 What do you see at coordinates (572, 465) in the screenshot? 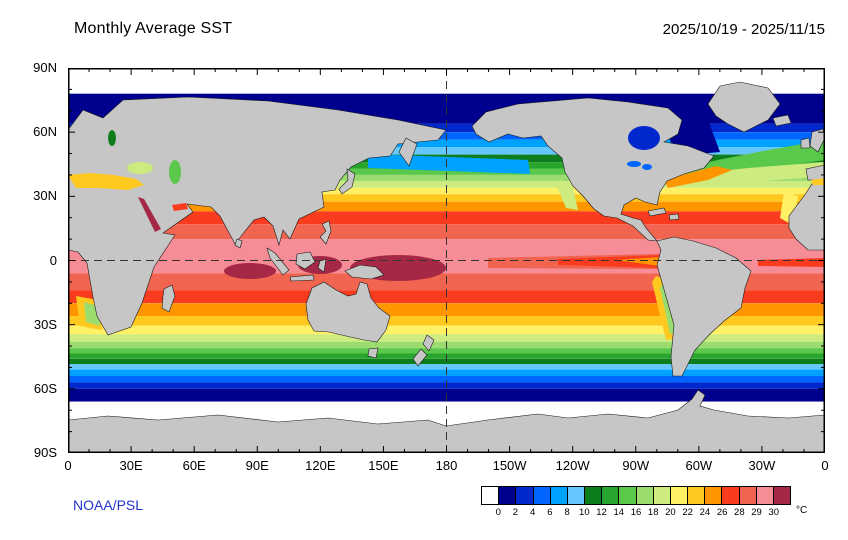
I see `lon-tick-label: 120W` at bounding box center [572, 465].